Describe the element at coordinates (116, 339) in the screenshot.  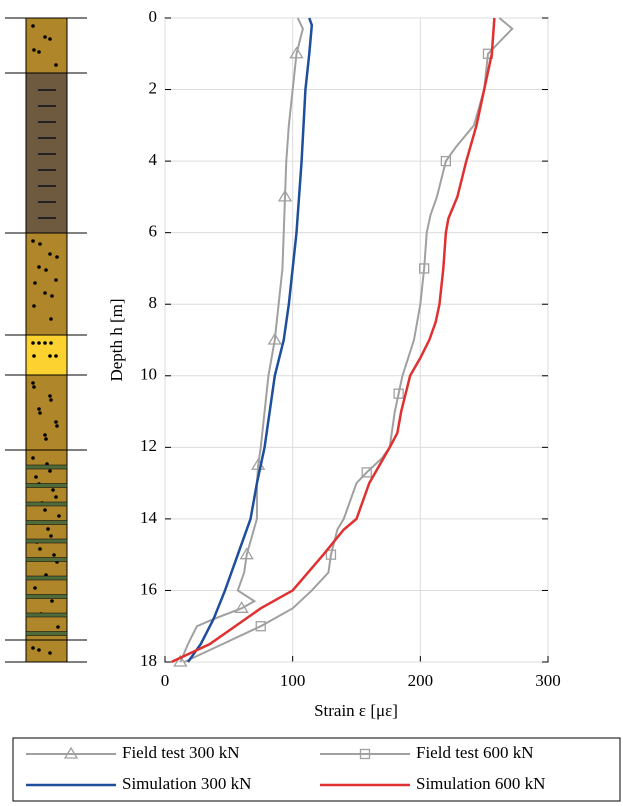
I see `y-axis-label: Depth h [m]` at that location.